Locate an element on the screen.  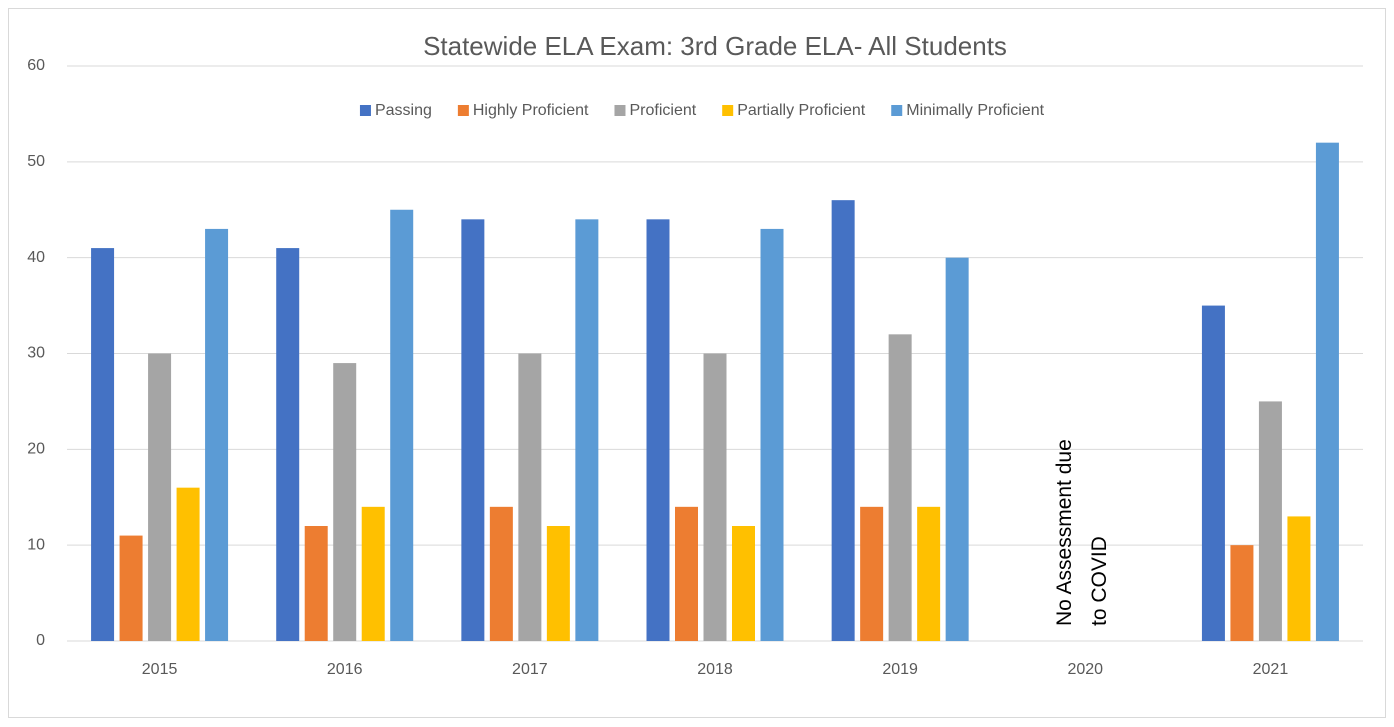
y-tick-label: 10 is located at coordinates (36, 544).